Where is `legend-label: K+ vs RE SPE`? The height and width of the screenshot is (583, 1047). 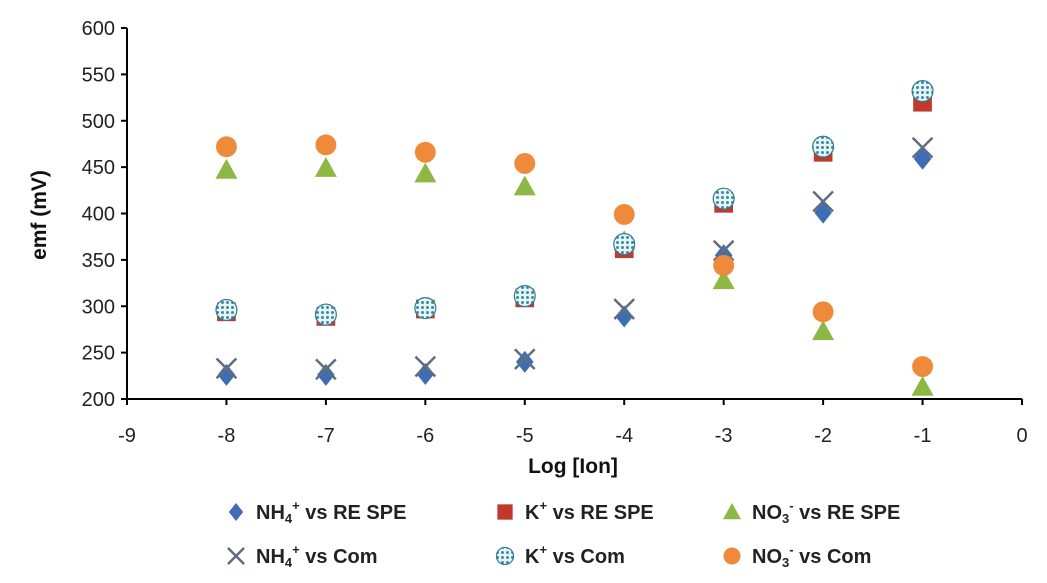 legend-label: K+ vs RE SPE is located at coordinates (589, 511).